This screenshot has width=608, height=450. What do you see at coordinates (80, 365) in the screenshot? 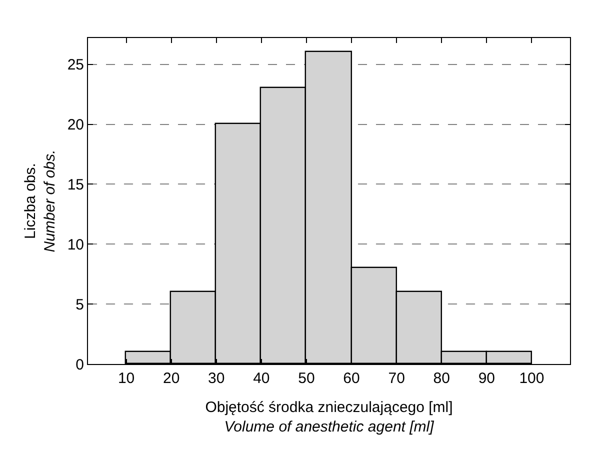
I see `y-tick-label: 0` at bounding box center [80, 365].